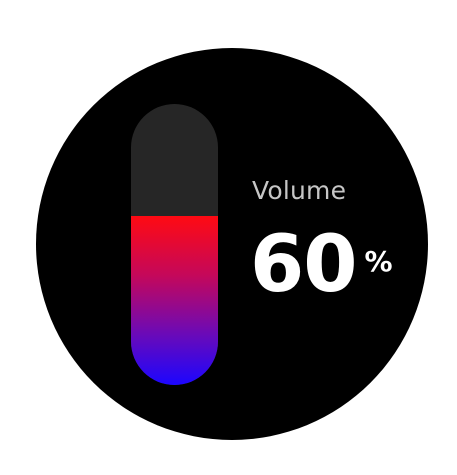 This screenshot has height=475, width=457. Describe the element at coordinates (299, 190) in the screenshot. I see `volume-label: Volume` at that location.